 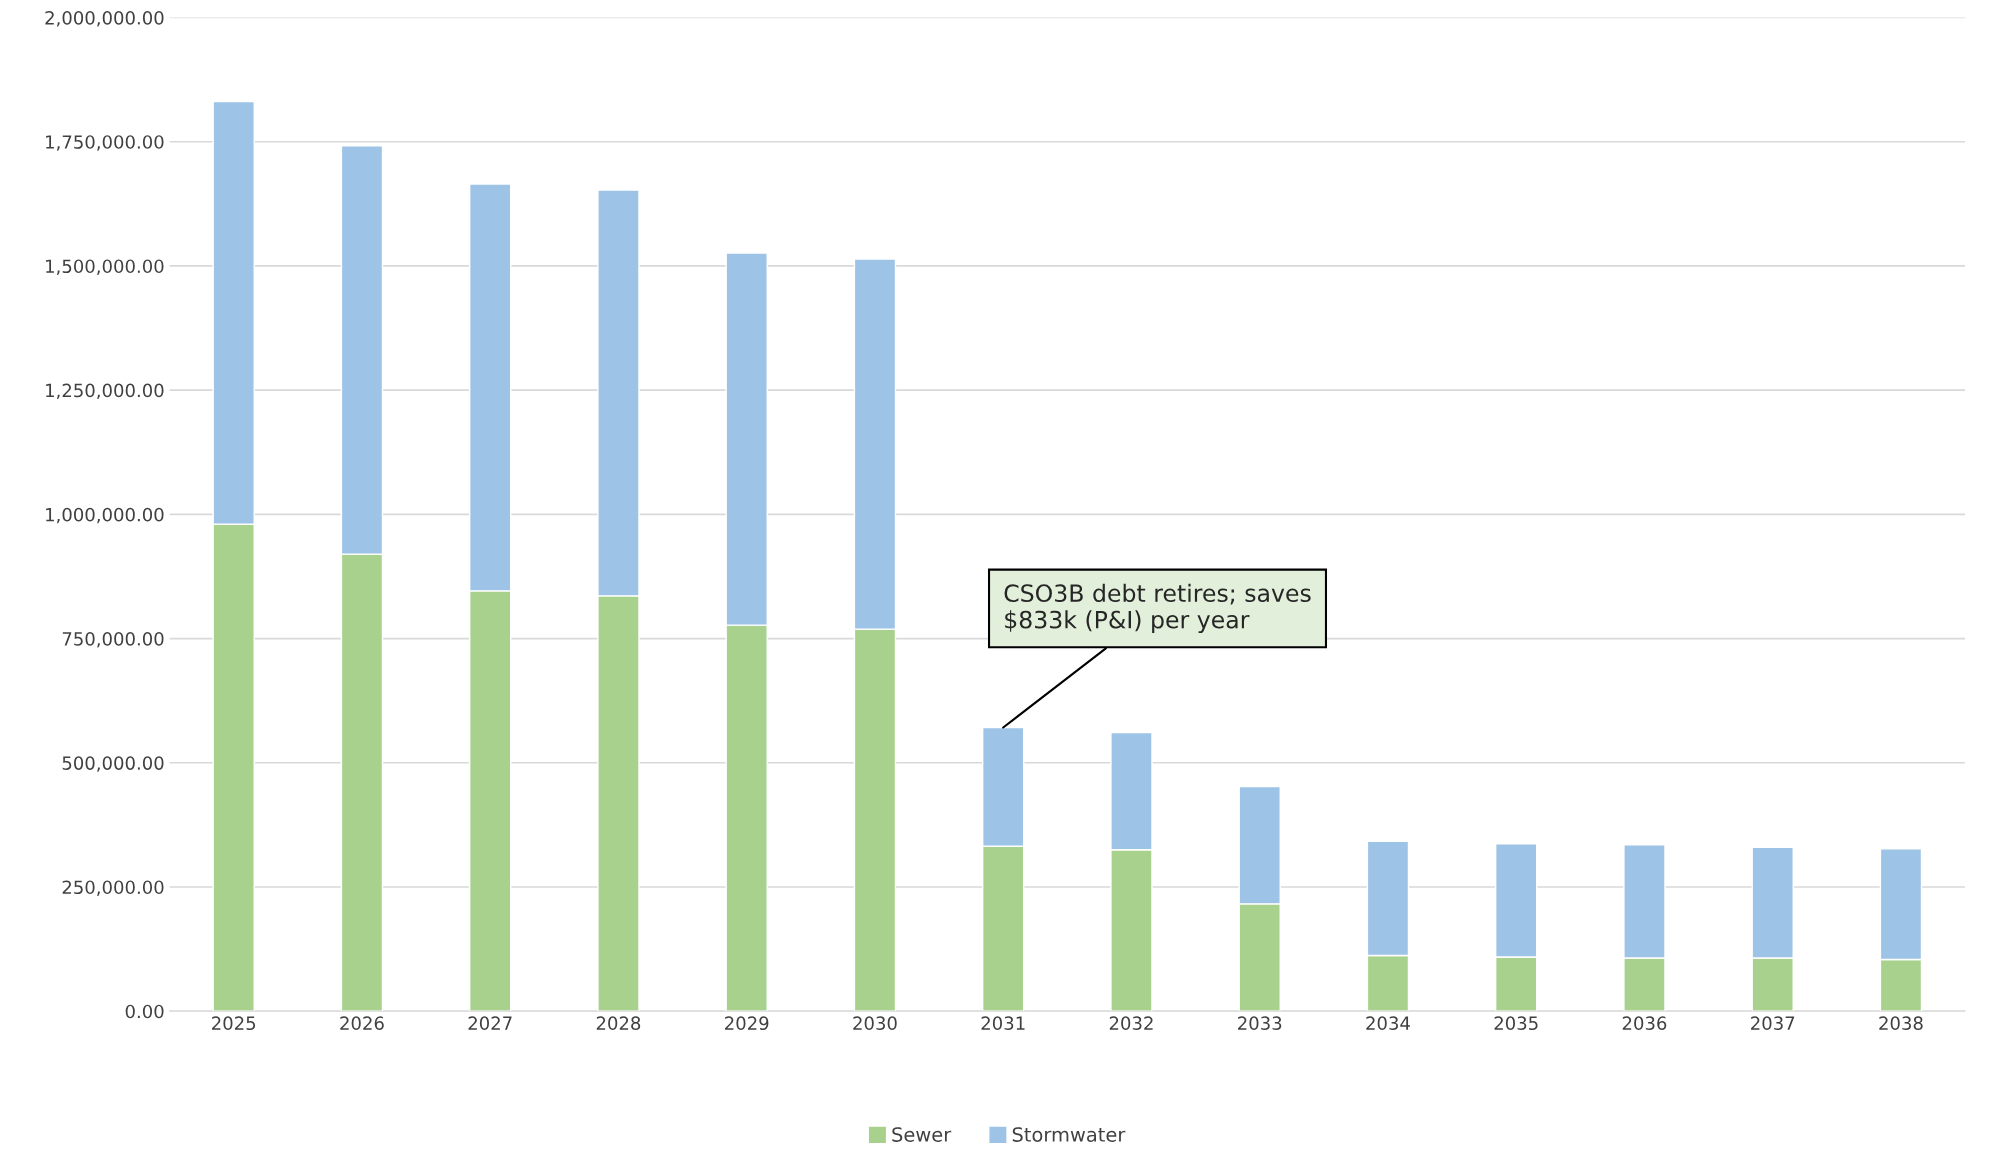 I want to click on x-tick-label: 2028, so click(x=618, y=1023).